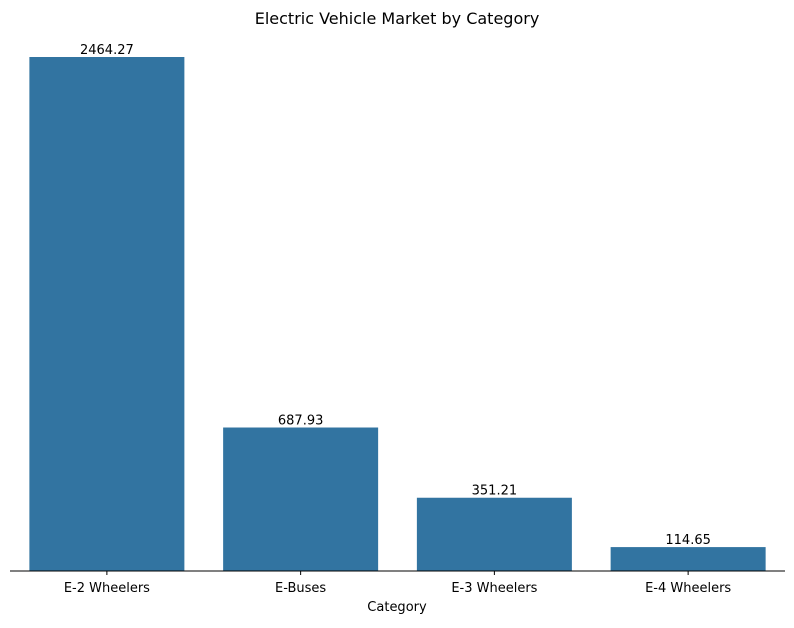  Describe the element at coordinates (397, 607) in the screenshot. I see `x-axis-label: Category` at that location.